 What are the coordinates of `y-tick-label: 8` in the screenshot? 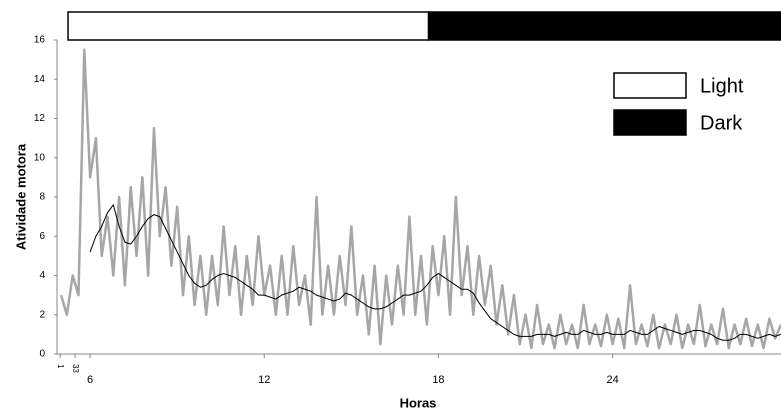 It's located at (42, 197).